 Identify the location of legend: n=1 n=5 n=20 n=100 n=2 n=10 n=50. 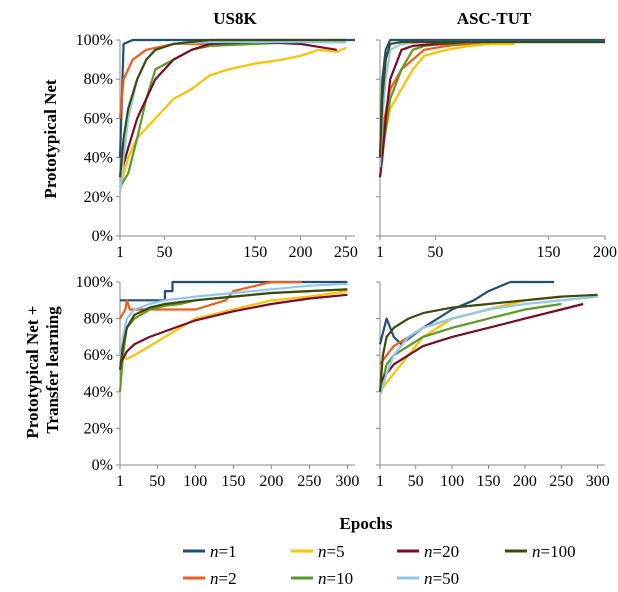
(379, 565).